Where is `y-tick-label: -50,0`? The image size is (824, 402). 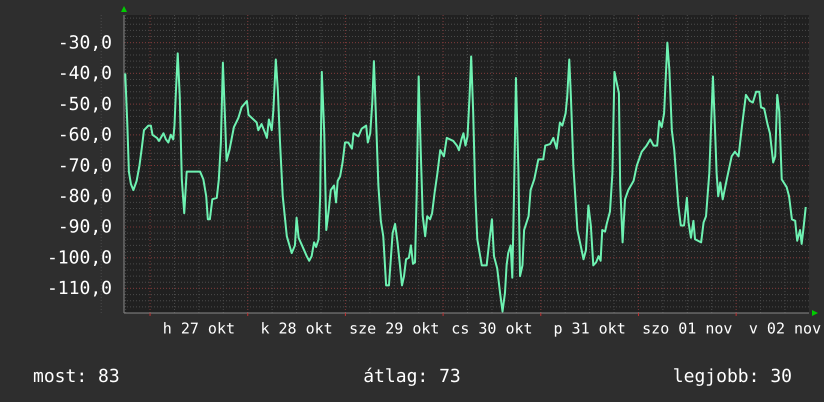
y-tick-label: -50,0 is located at coordinates (85, 104).